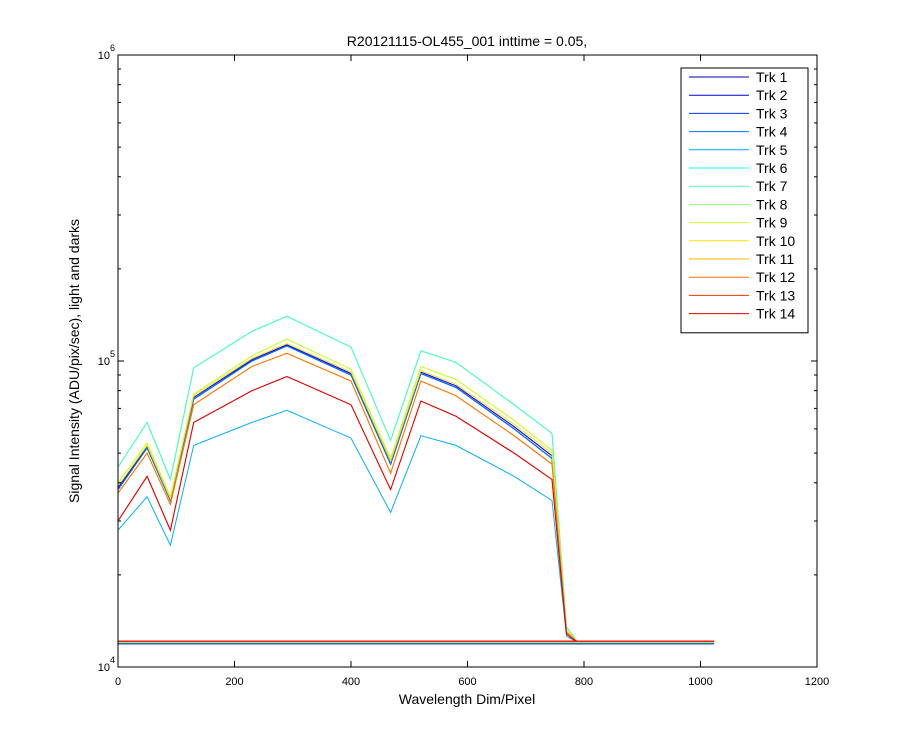  What do you see at coordinates (700, 682) in the screenshot?
I see `x-tick-label: 1000` at bounding box center [700, 682].